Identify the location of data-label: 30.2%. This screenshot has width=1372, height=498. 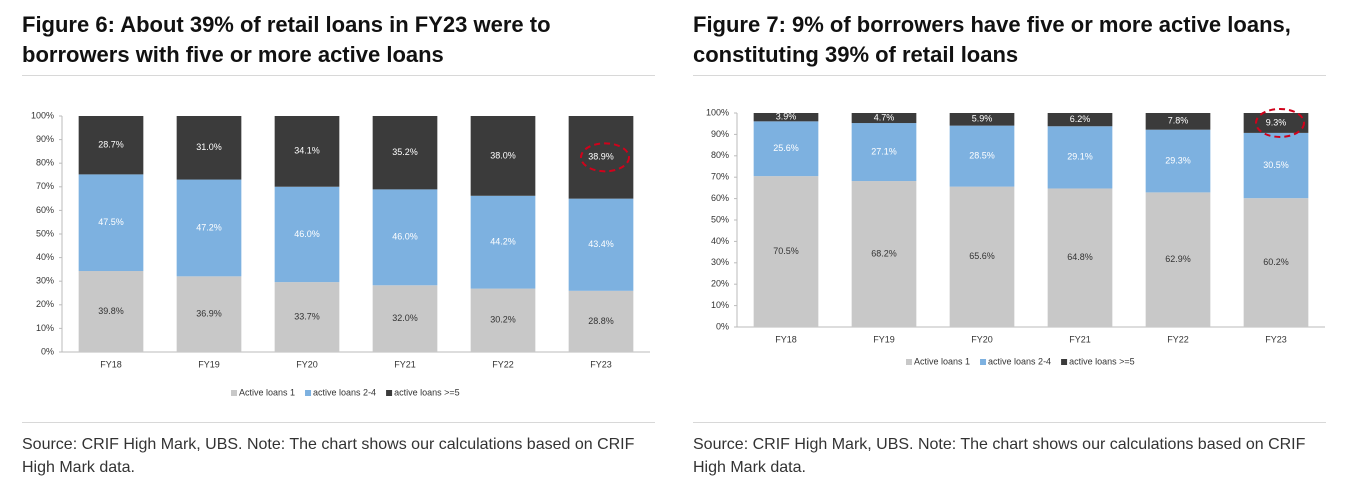
(503, 320).